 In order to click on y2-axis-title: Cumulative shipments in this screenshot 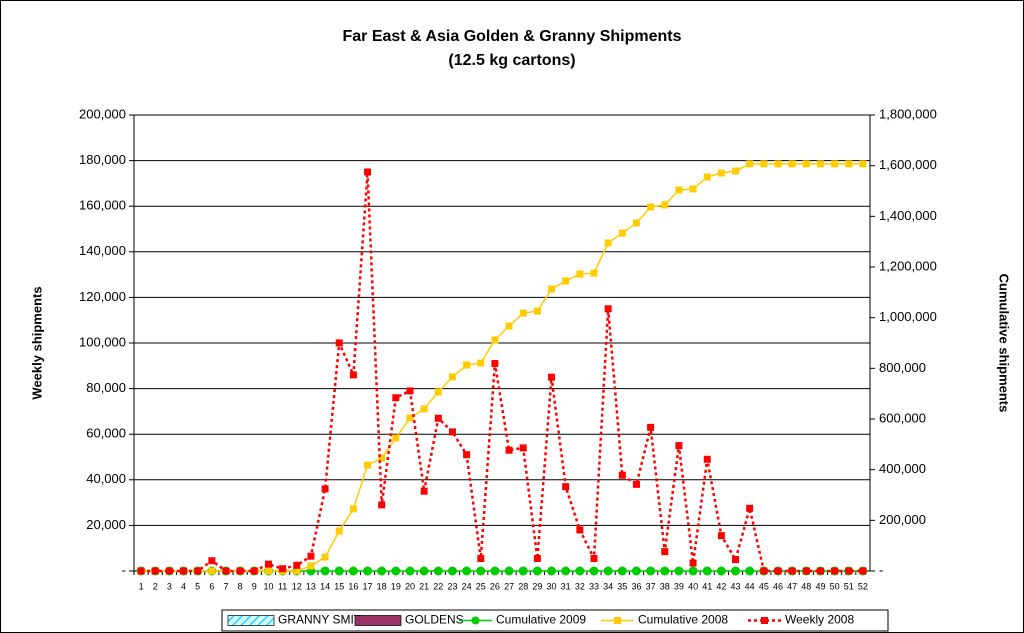, I will do `click(1004, 343)`.